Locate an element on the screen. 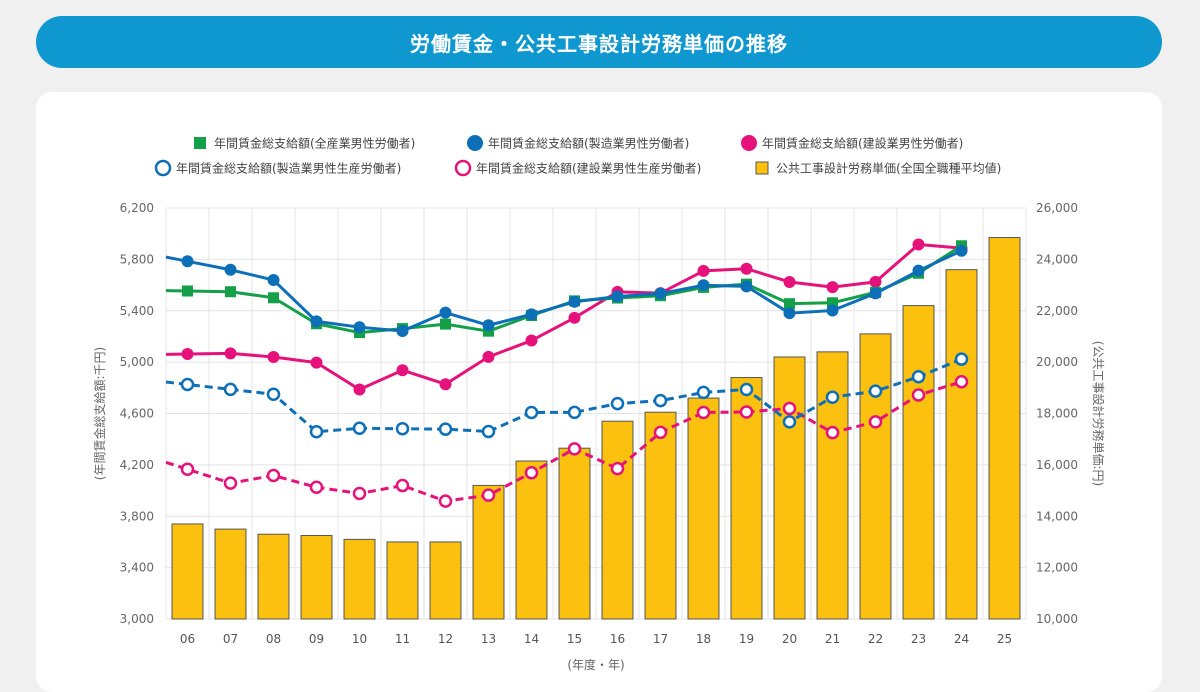  legend-label: 年間賃金総支給額(製造業男性生産労働者) is located at coordinates (288, 168).